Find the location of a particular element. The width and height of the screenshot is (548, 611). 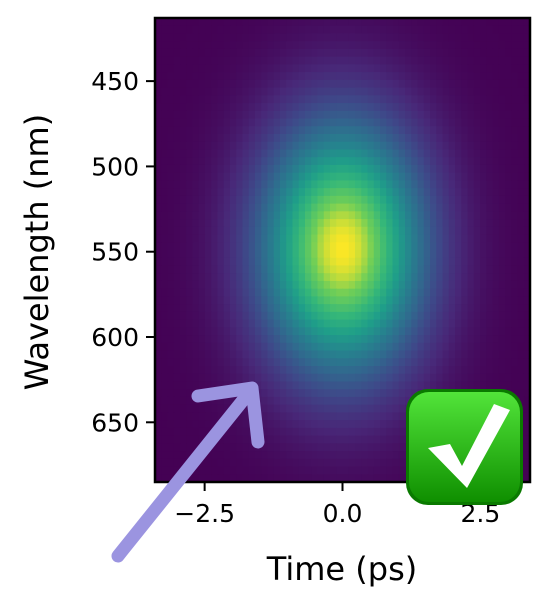

y-tick-label: 500 is located at coordinates (115, 166).